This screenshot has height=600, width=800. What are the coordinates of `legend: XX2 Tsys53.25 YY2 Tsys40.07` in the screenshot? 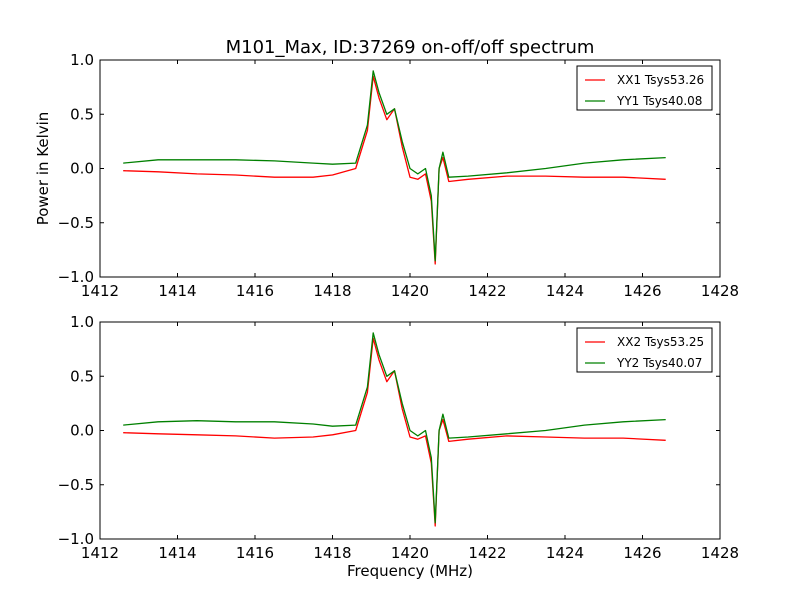 It's located at (644, 350).